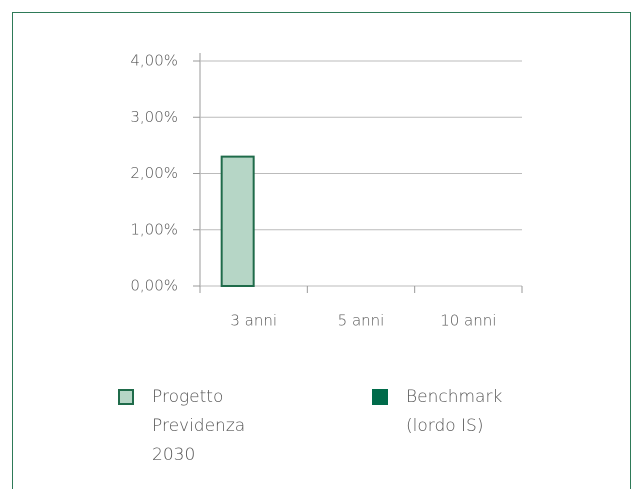 This screenshot has width=635, height=489. I want to click on legend-label: Progetto Previdenza 2030, so click(199, 426).